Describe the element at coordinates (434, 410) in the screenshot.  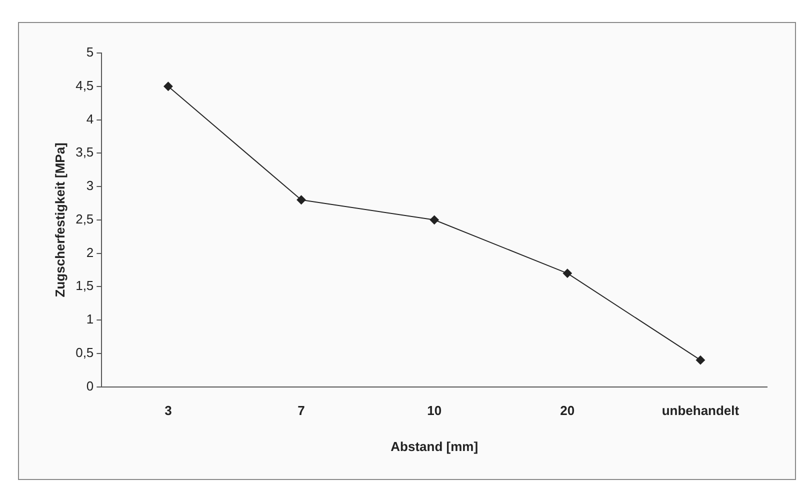
I see `x-tick-label: 10` at that location.